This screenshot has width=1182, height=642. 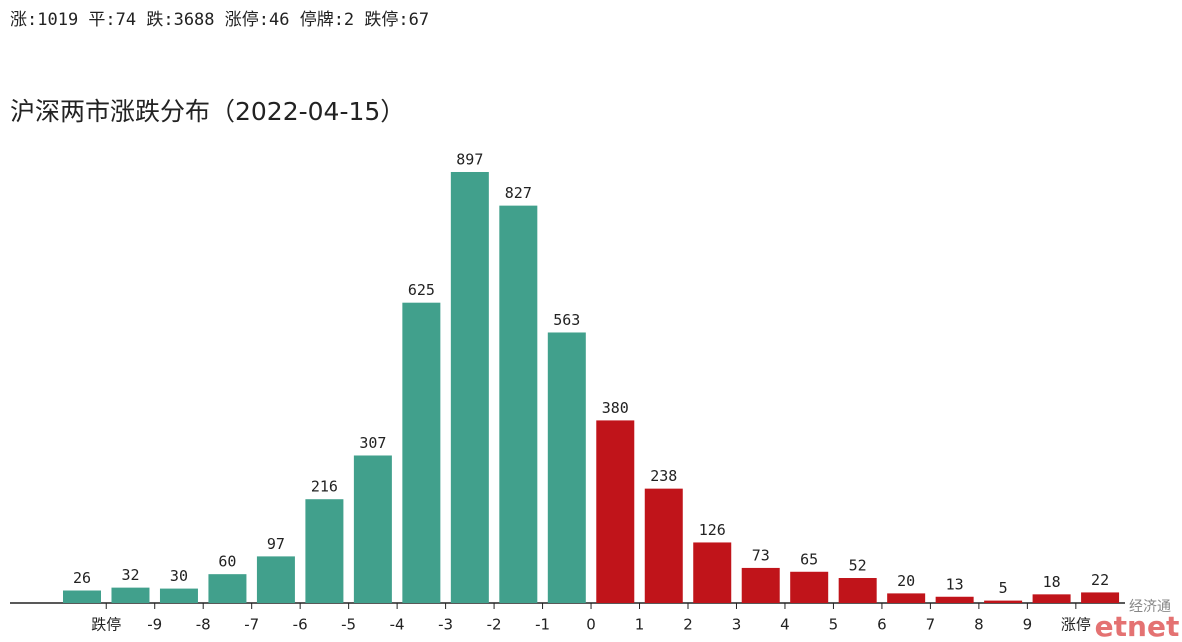 I want to click on x-tick-label: -1, so click(x=542, y=625).